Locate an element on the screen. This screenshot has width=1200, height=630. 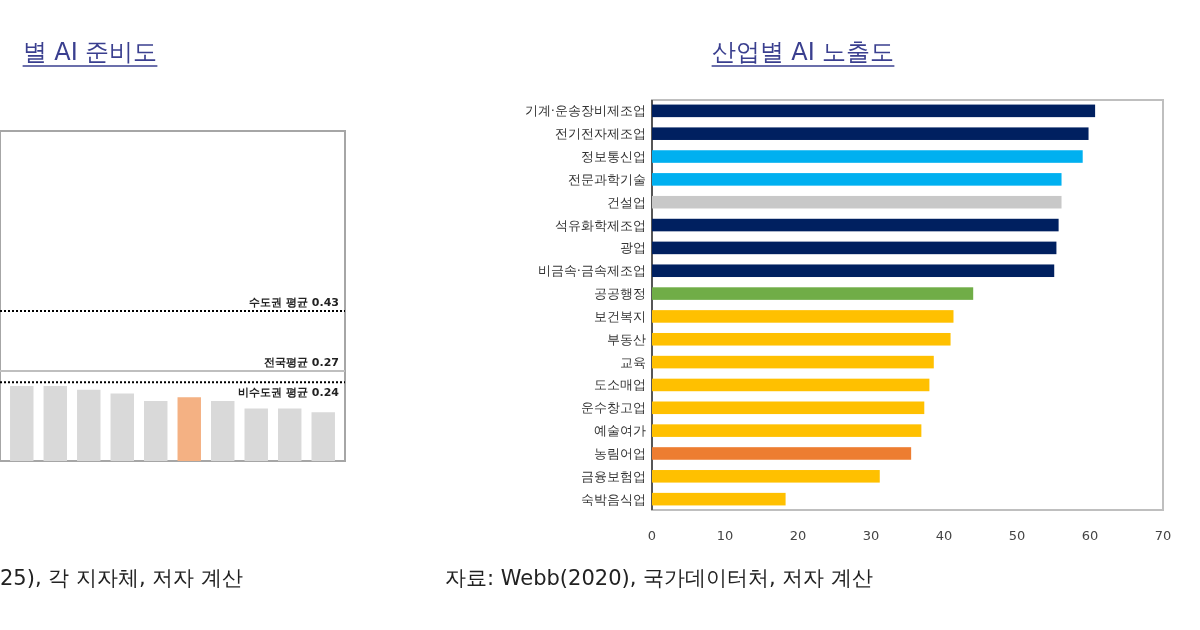
y-tick-label: 전기전자제조업 is located at coordinates (600, 134).